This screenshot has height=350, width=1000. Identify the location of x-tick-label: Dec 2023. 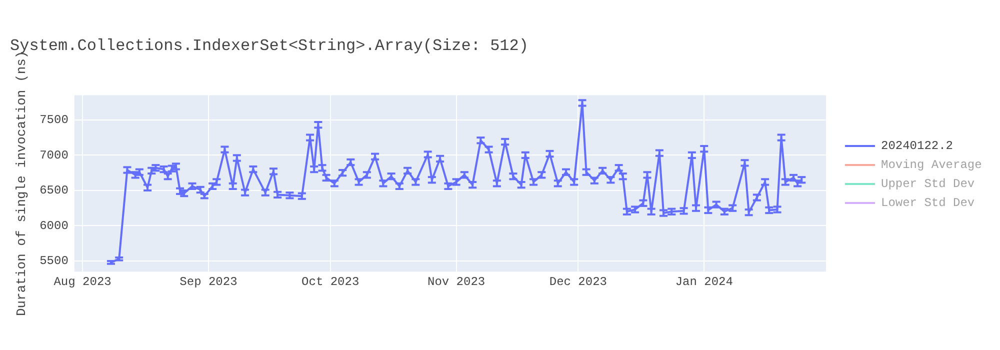
(578, 281).